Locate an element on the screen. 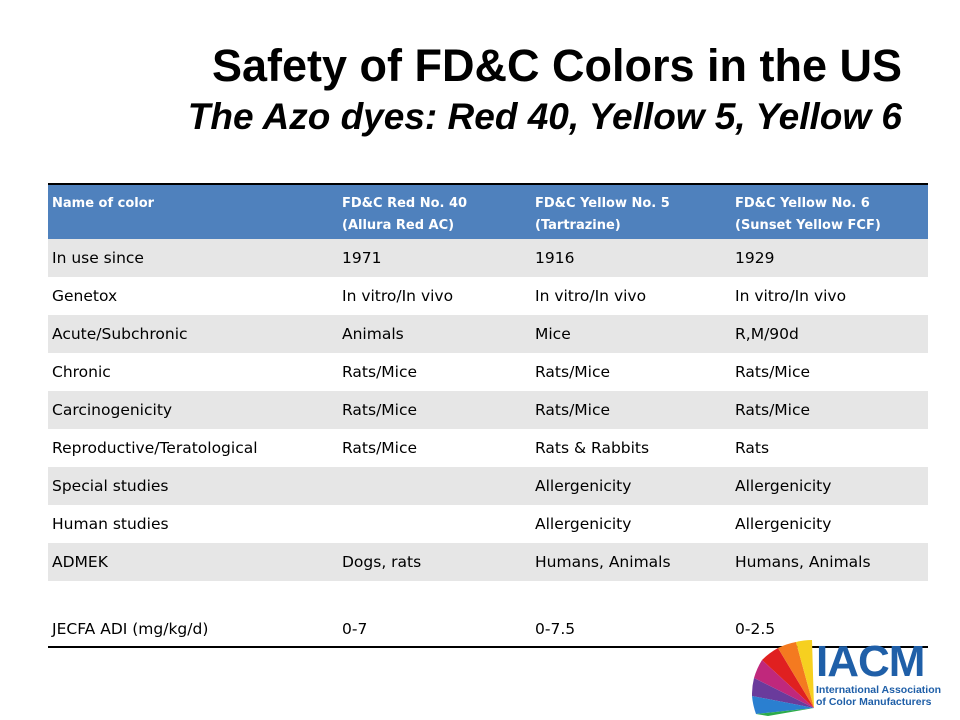 This screenshot has height=720, width=960. rainbow-fan-icon is located at coordinates (783, 678).